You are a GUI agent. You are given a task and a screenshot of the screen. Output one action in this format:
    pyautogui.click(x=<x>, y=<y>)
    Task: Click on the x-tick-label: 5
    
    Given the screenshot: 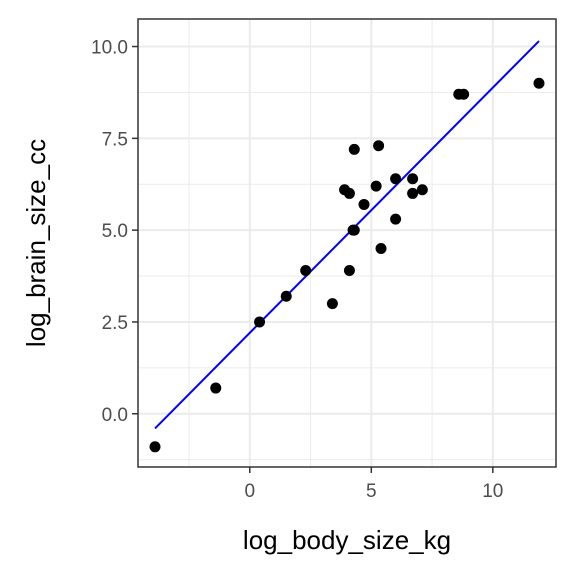 What is the action you would take?
    pyautogui.click(x=371, y=491)
    